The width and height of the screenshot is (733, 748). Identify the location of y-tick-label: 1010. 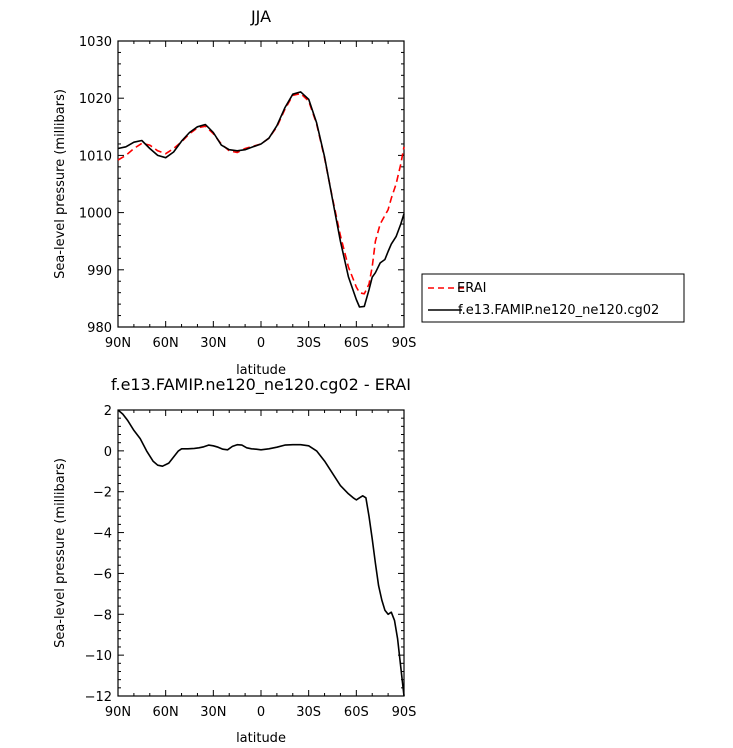
(95, 156).